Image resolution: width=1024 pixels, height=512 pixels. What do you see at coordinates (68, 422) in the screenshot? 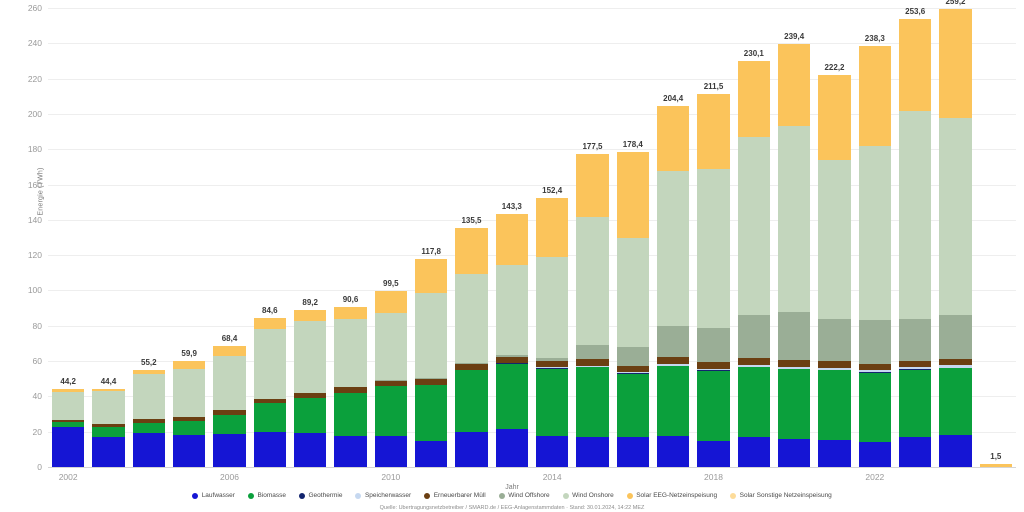
I see `bar-column: 44,2` at bounding box center [68, 422].